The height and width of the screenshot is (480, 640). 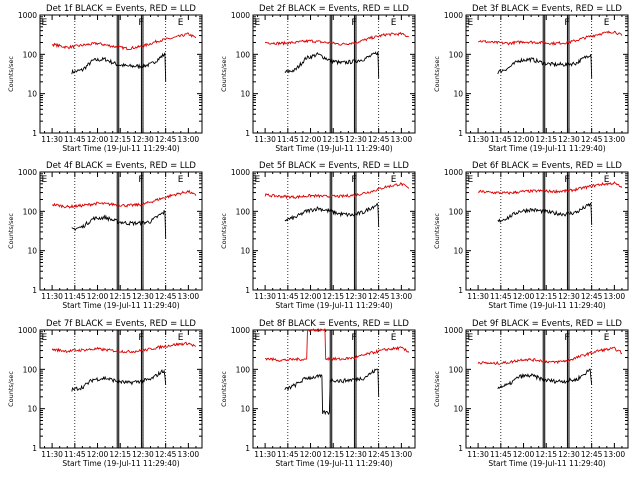 What do you see at coordinates (334, 324) in the screenshot?
I see `panel-title: Det 8f BLACK = Events, RED = LLD` at bounding box center [334, 324].